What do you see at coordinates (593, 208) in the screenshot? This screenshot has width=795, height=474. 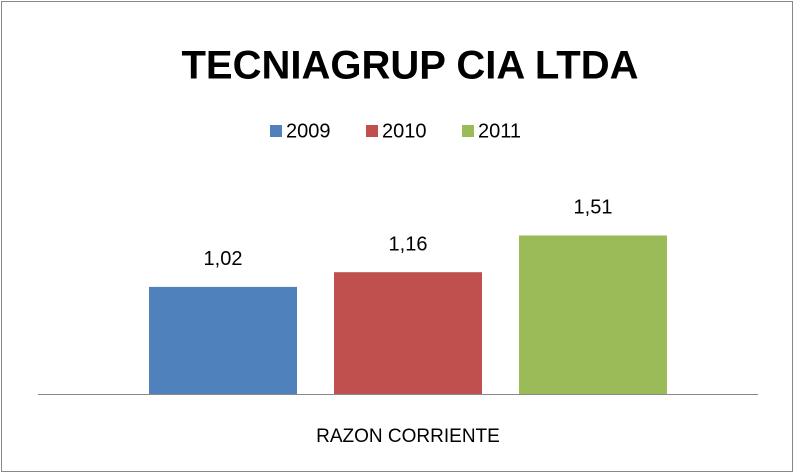 I see `value-label: 1,51` at bounding box center [593, 208].